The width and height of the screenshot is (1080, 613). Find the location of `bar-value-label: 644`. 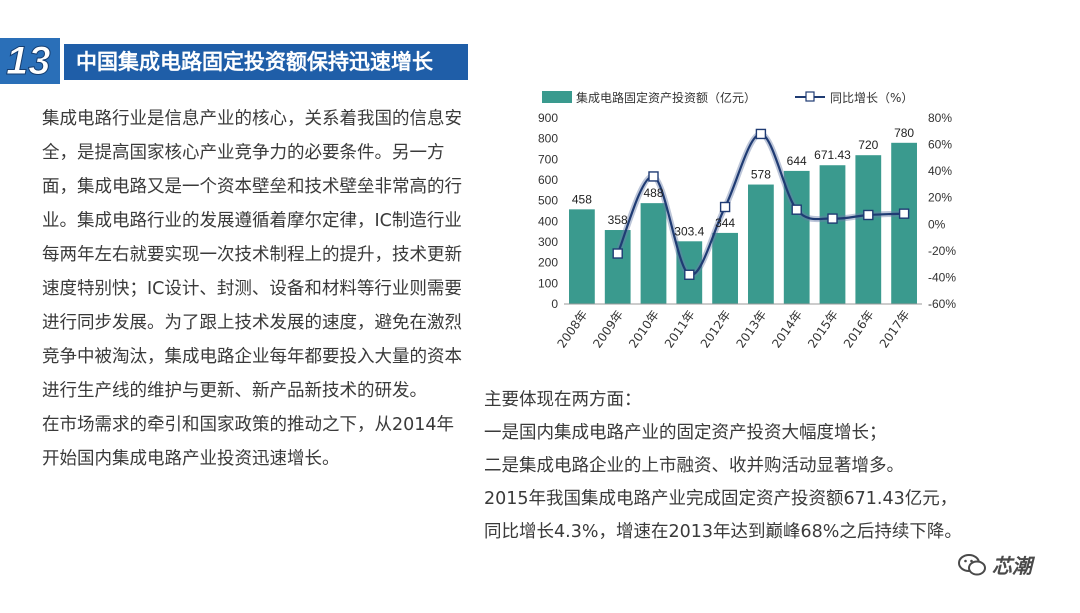

bar-value-label: 644 is located at coordinates (797, 161).